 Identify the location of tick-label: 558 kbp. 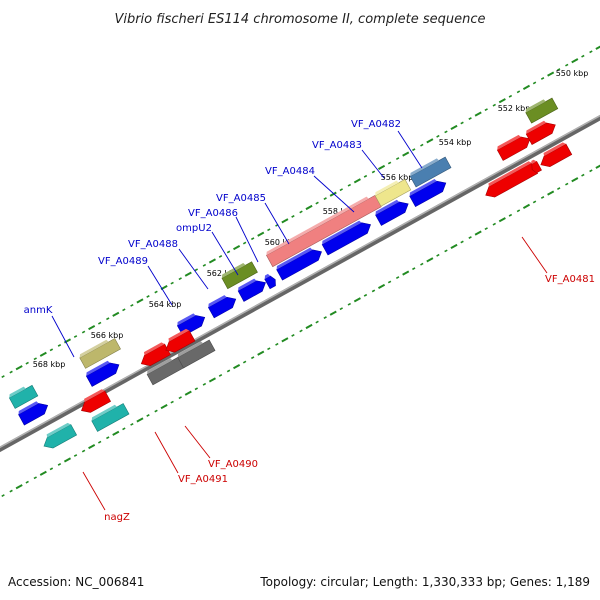
(339, 211).